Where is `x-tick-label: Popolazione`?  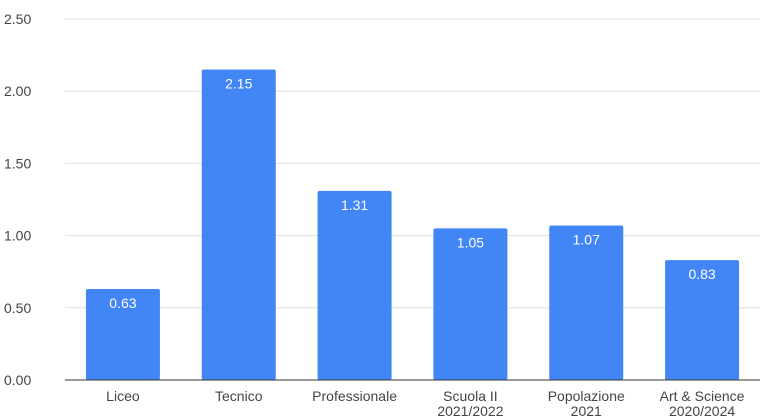 x-tick-label: Popolazione is located at coordinates (586, 396).